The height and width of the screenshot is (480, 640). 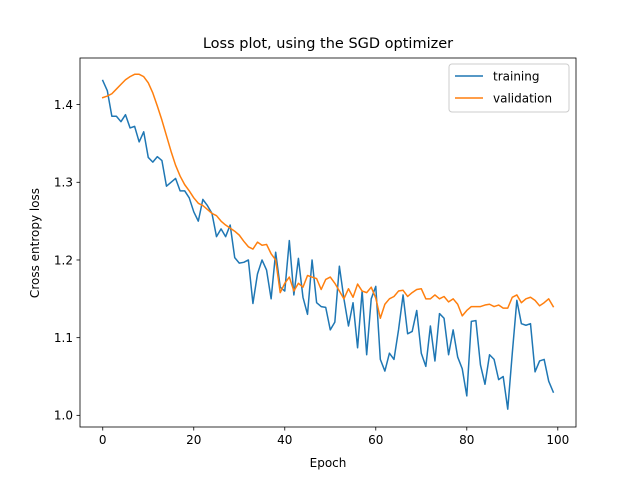 I want to click on legend-label-validation: validation, so click(x=522, y=98).